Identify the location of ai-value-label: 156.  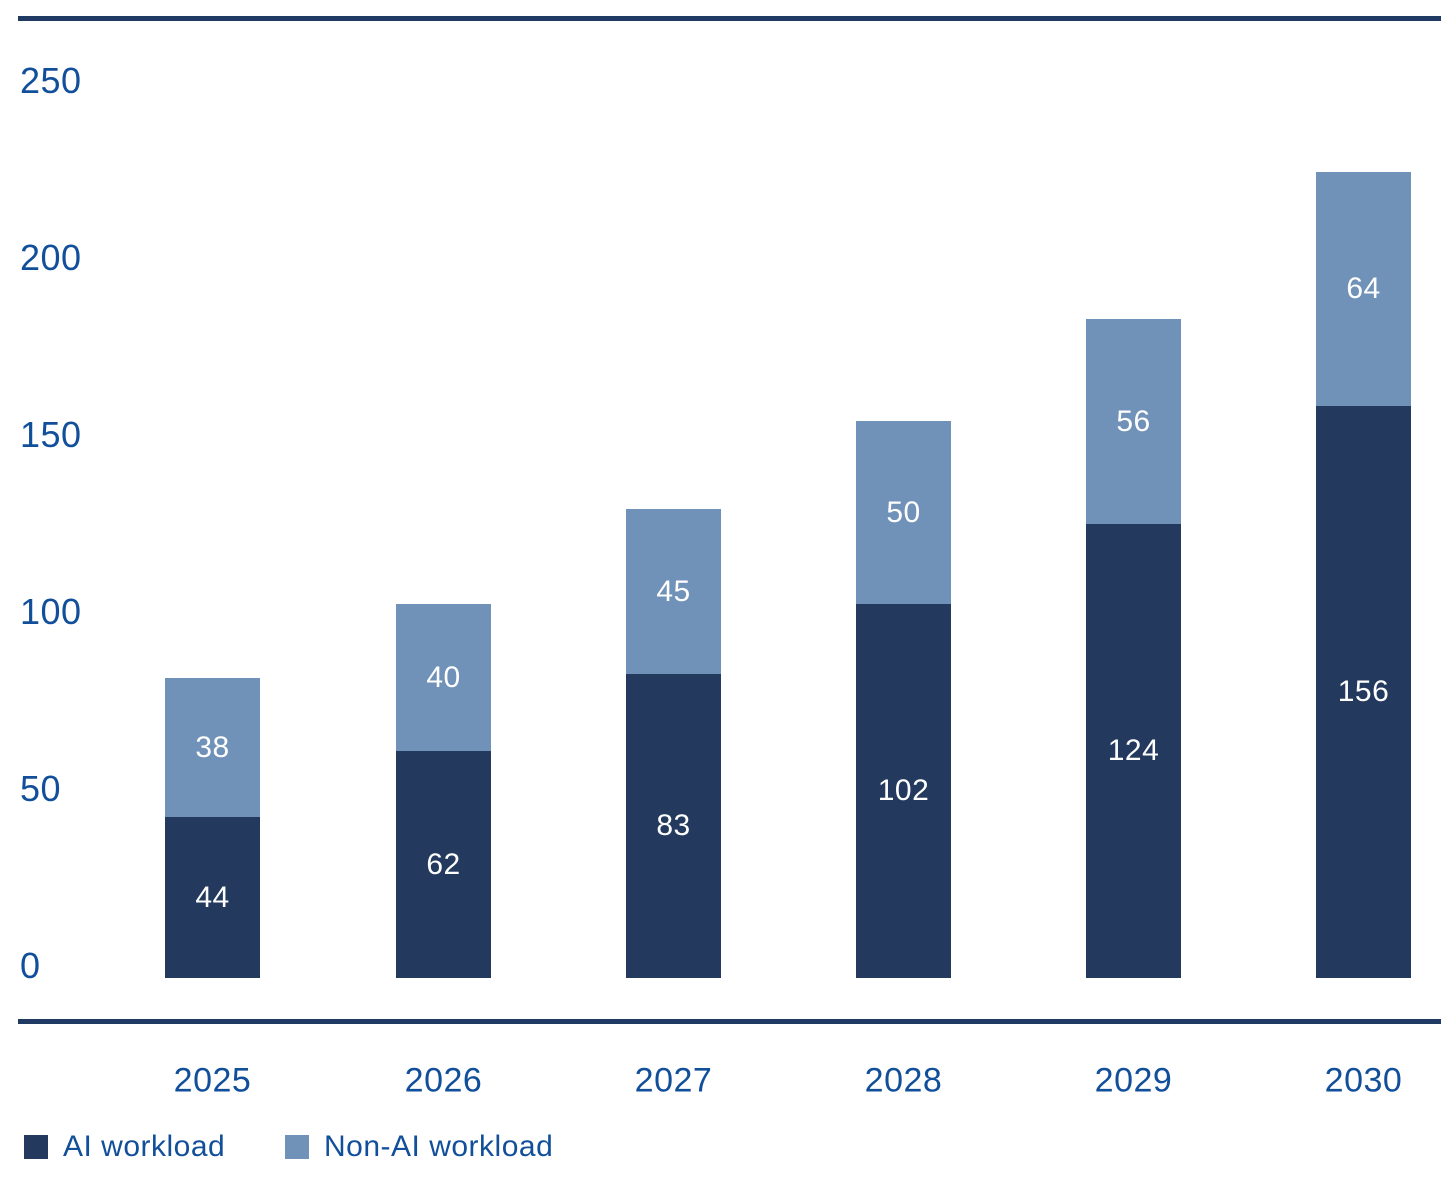
(1363, 691).